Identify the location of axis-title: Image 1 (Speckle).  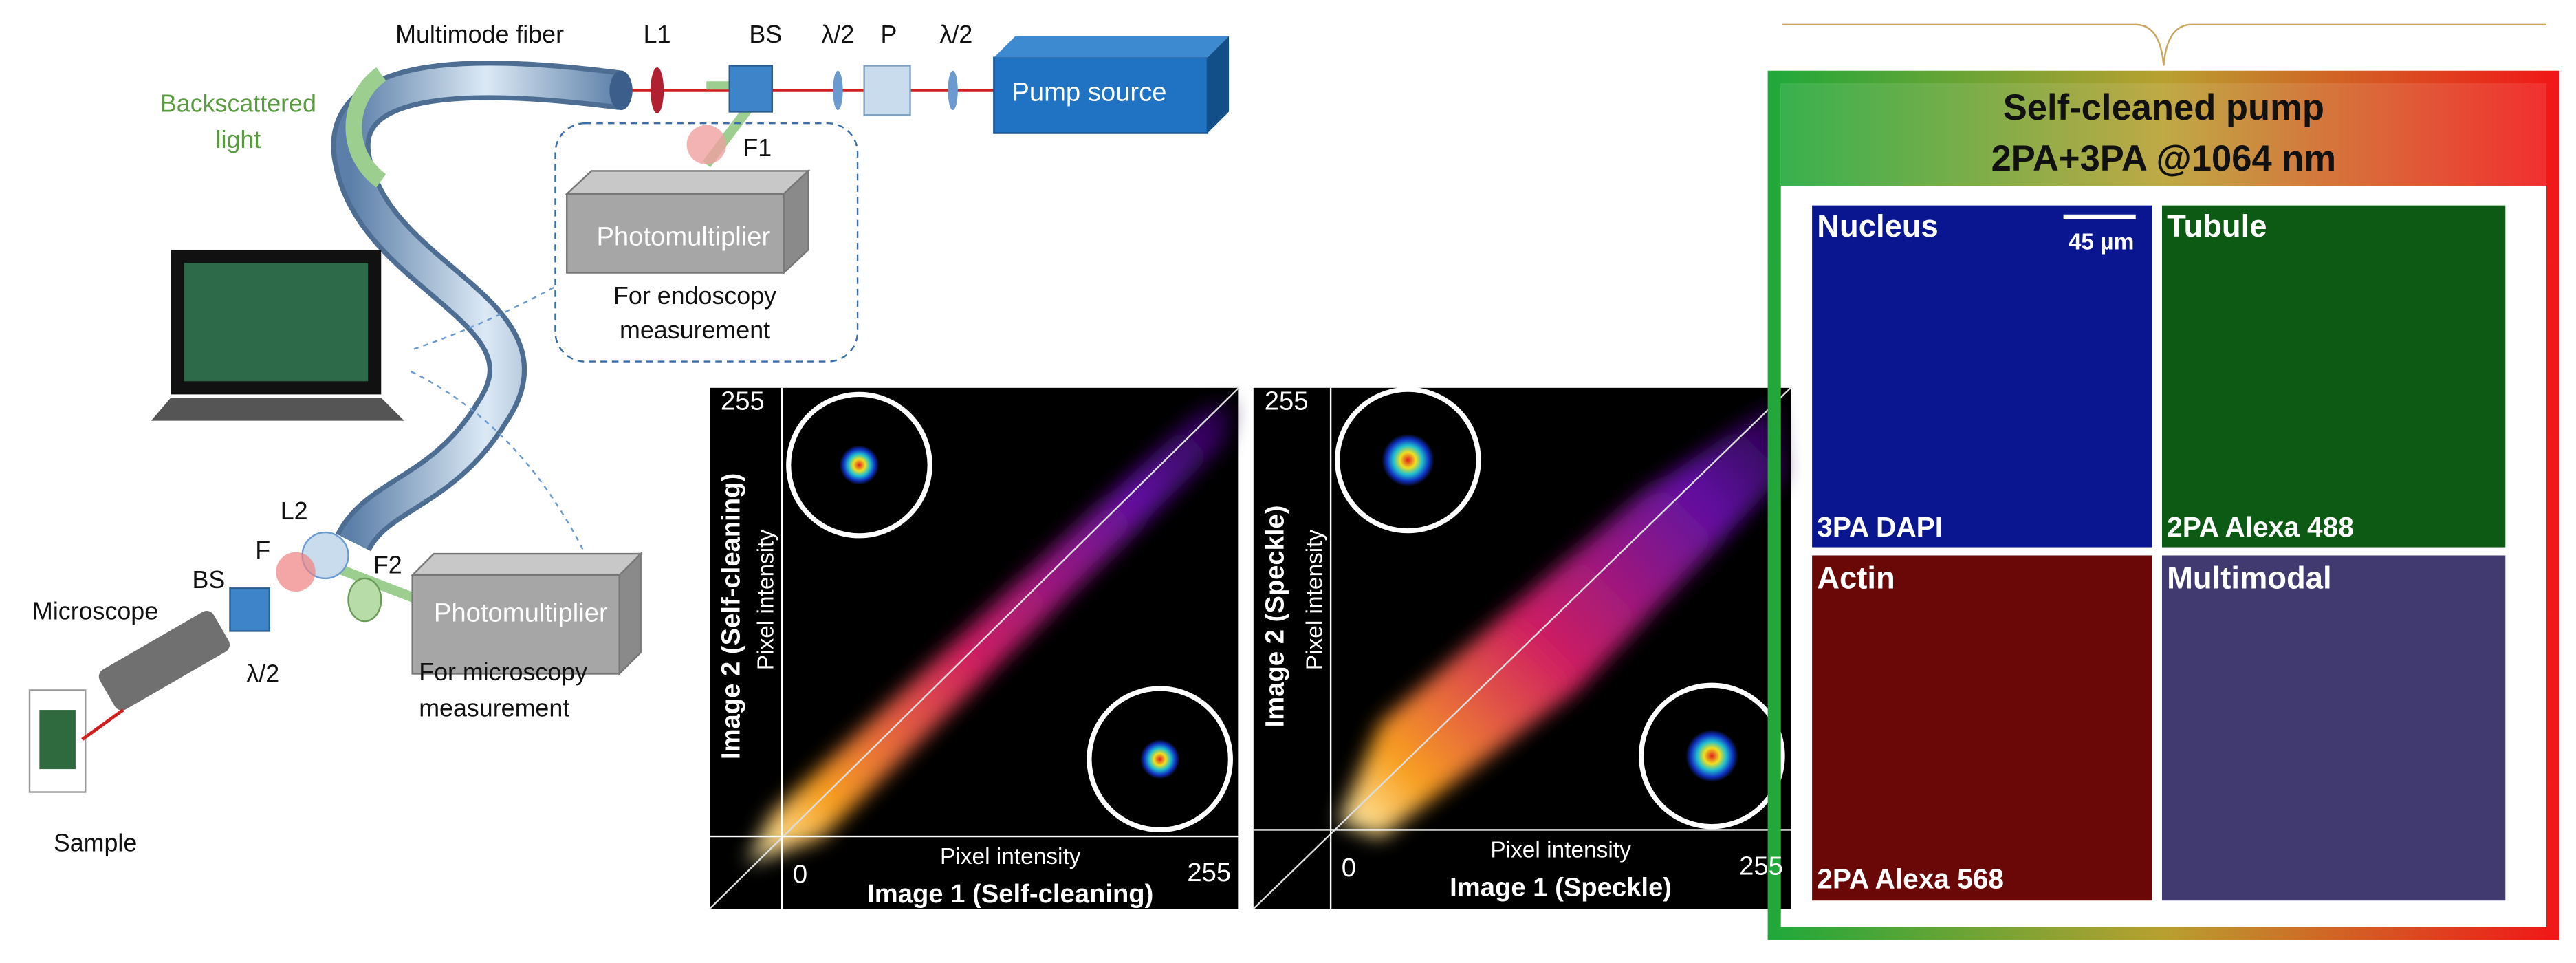
(1561, 887).